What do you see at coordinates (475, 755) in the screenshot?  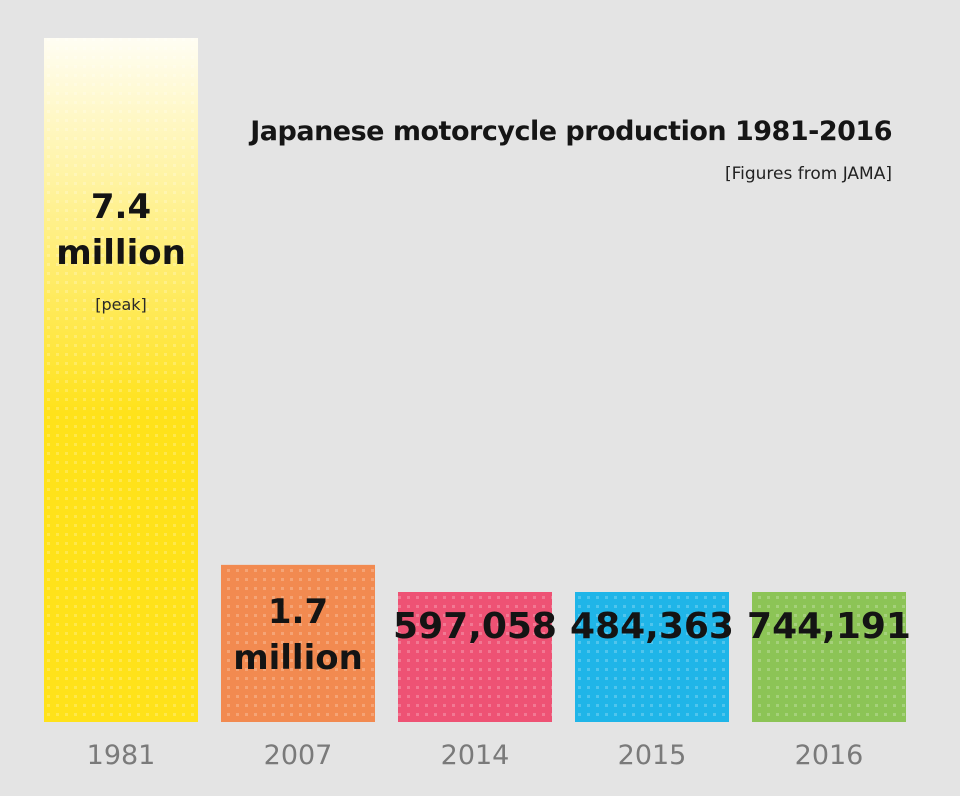 I see `x-tick-label-2014: 2014` at bounding box center [475, 755].